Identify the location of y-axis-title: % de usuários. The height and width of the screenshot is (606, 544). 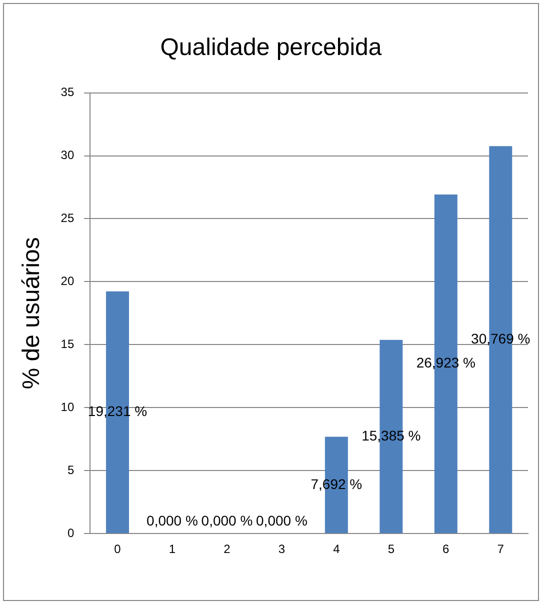
(32, 313).